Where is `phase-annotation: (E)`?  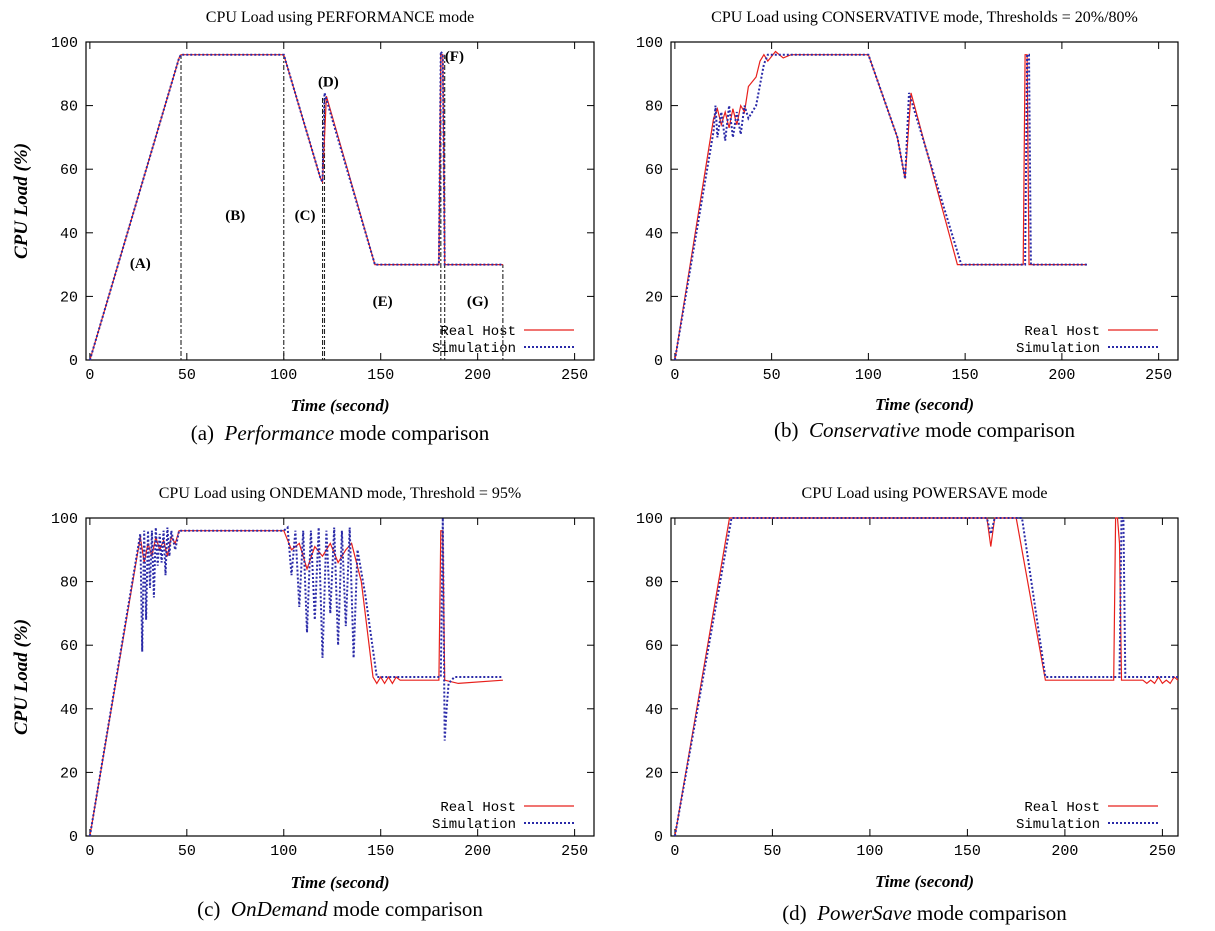 phase-annotation: (E) is located at coordinates (383, 302).